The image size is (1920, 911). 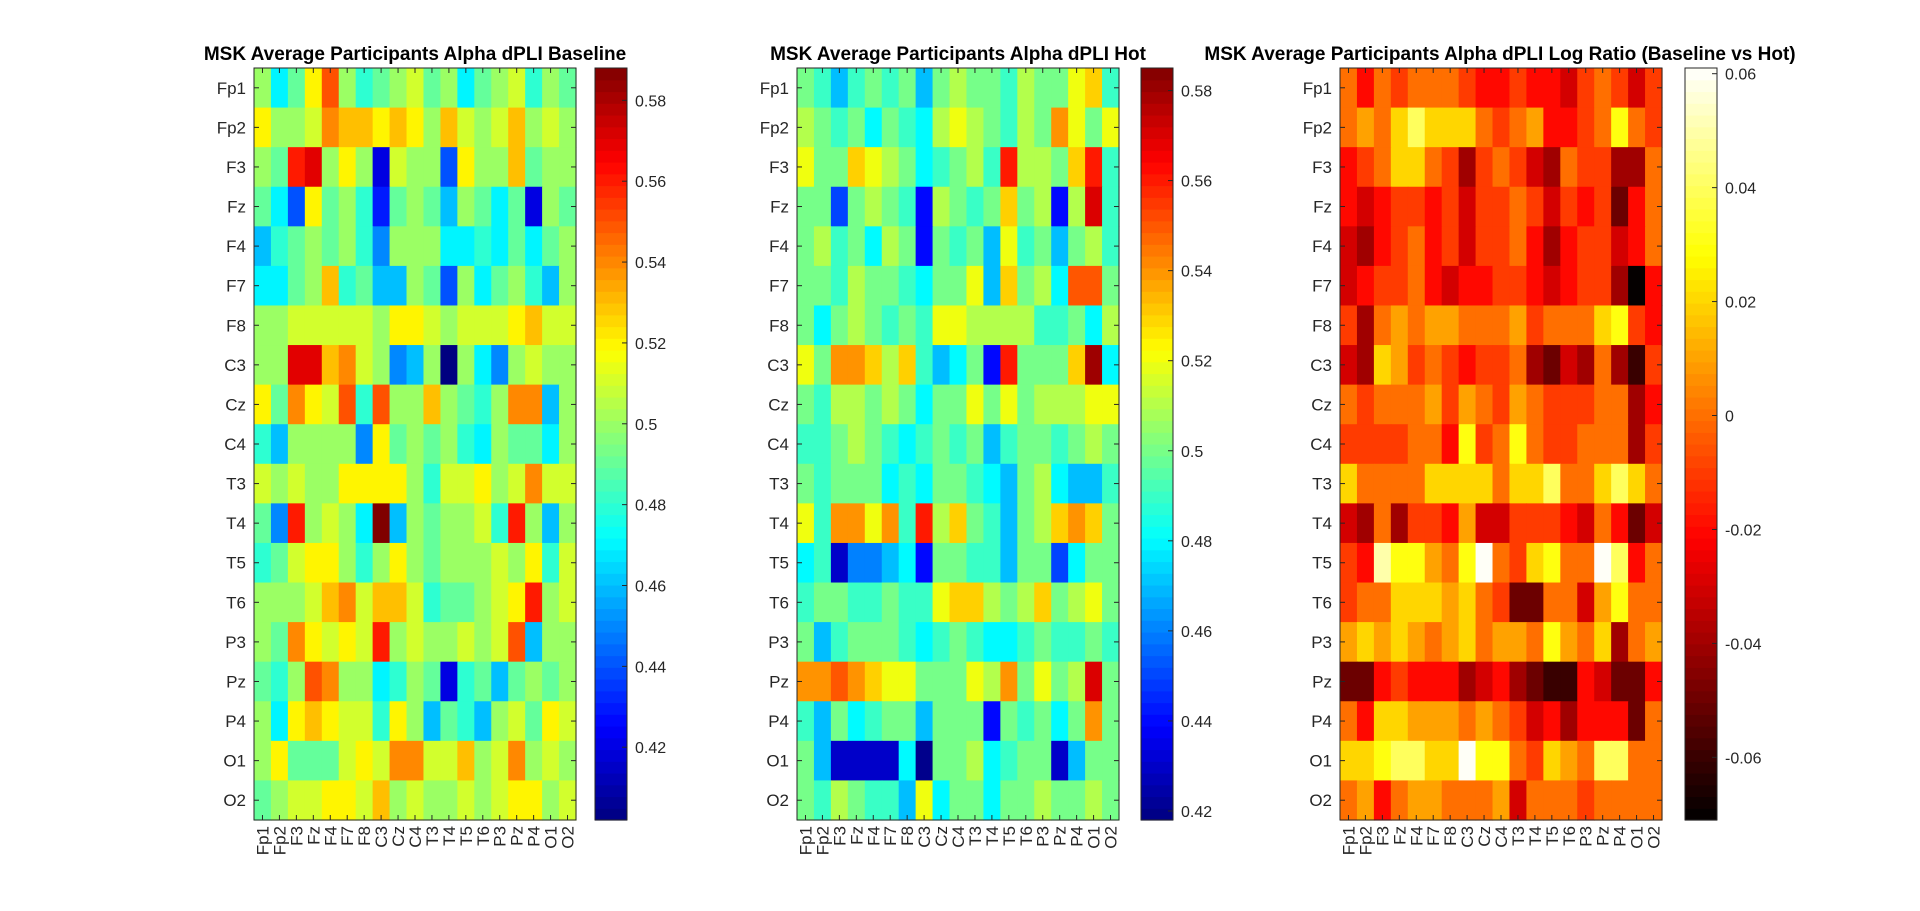 I want to click on colorbar-tick-label: 0.5, so click(x=646, y=425).